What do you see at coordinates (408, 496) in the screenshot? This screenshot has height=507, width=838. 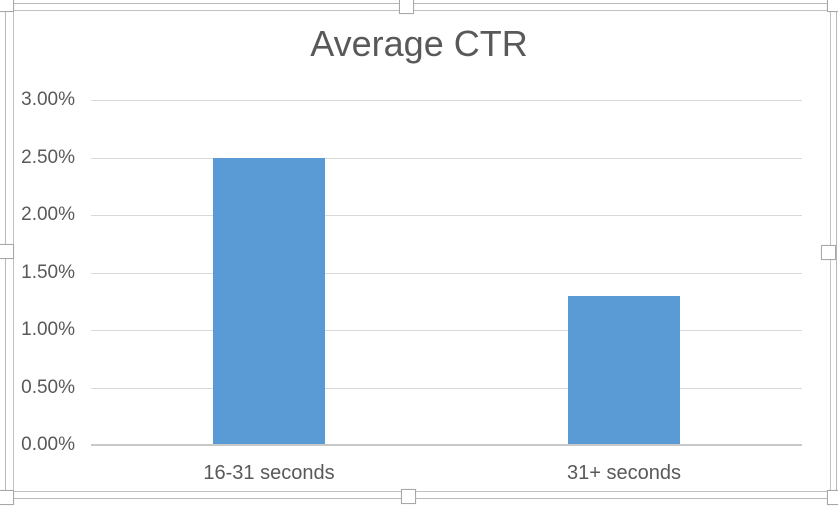 I see `selection-handle-bottom-center` at bounding box center [408, 496].